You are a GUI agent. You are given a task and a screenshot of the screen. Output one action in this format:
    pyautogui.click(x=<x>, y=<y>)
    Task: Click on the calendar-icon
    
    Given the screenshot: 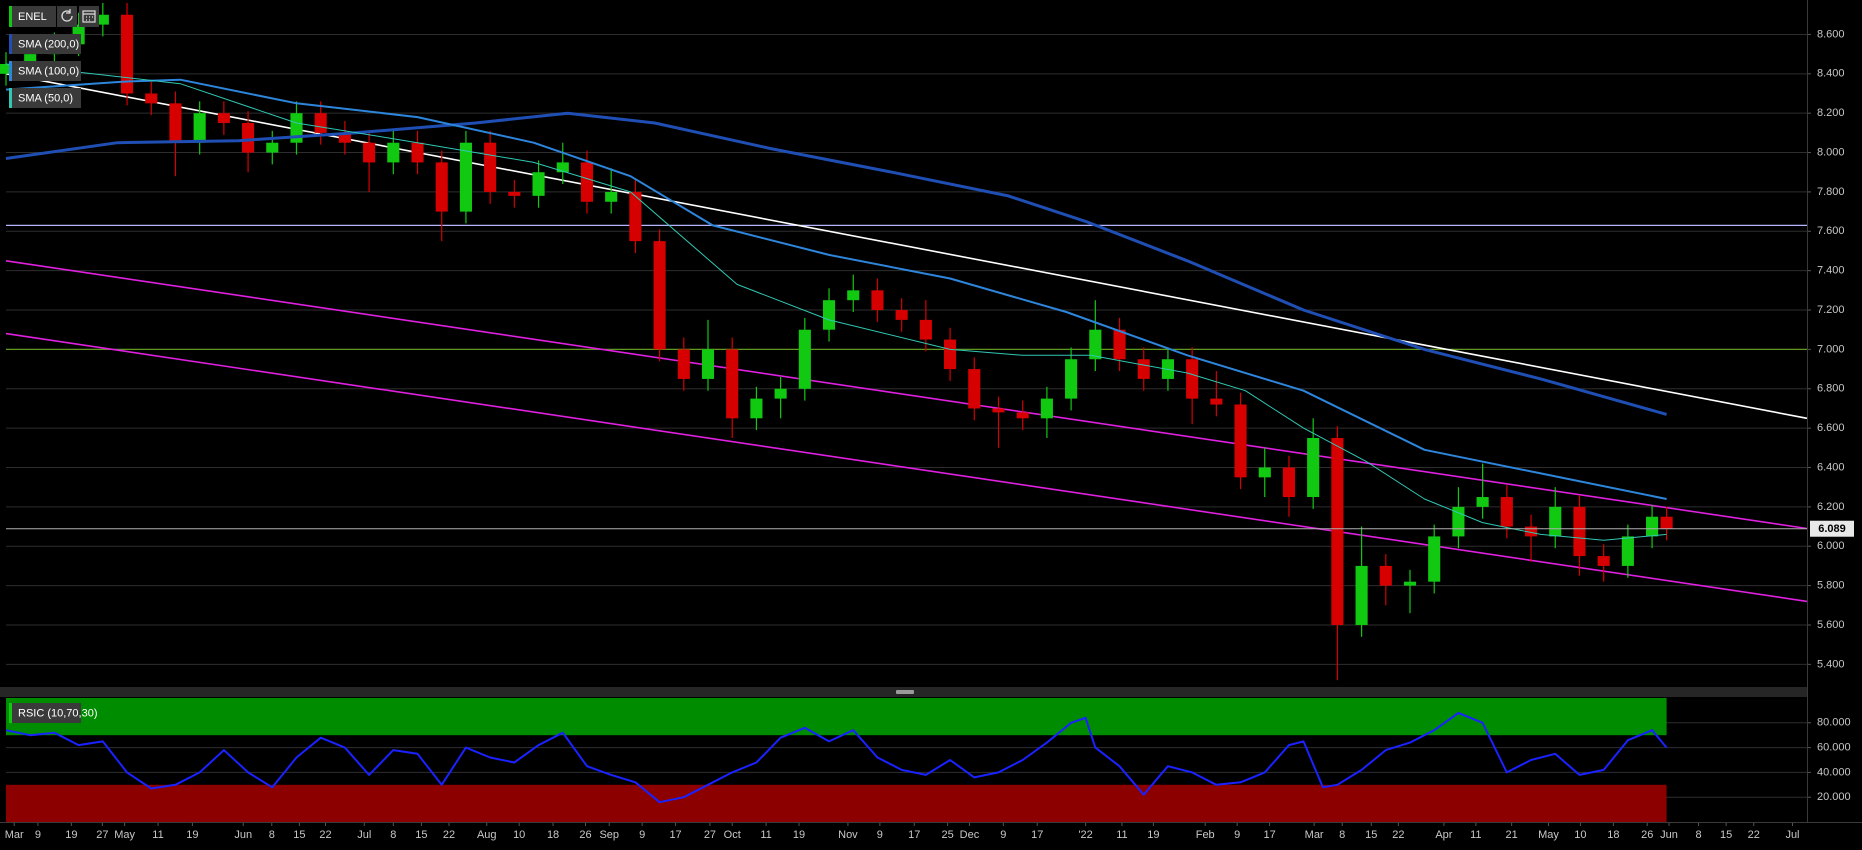 What is the action you would take?
    pyautogui.click(x=89, y=16)
    